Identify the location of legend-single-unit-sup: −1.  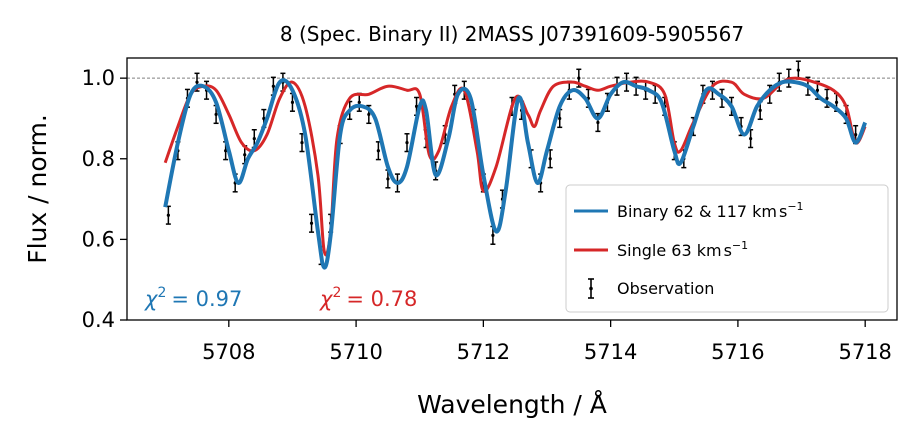
(740, 245).